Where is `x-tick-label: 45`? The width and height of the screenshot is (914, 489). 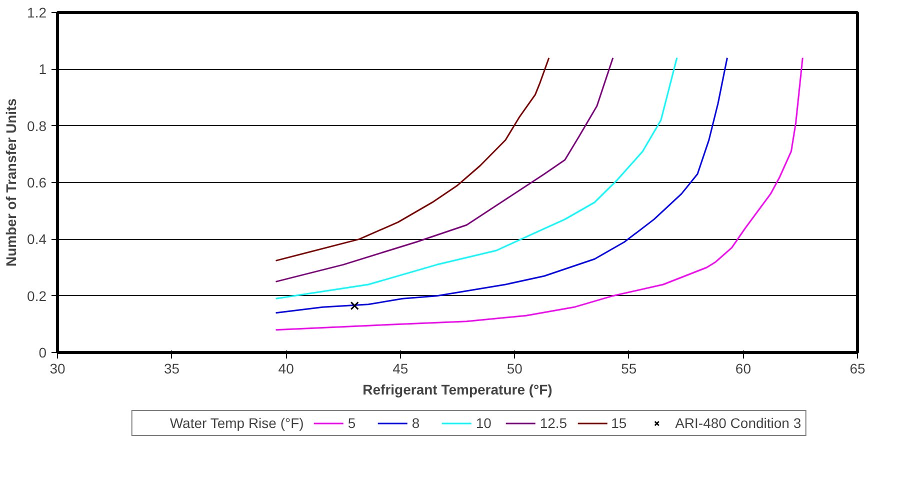
x-tick-label: 45 is located at coordinates (400, 368).